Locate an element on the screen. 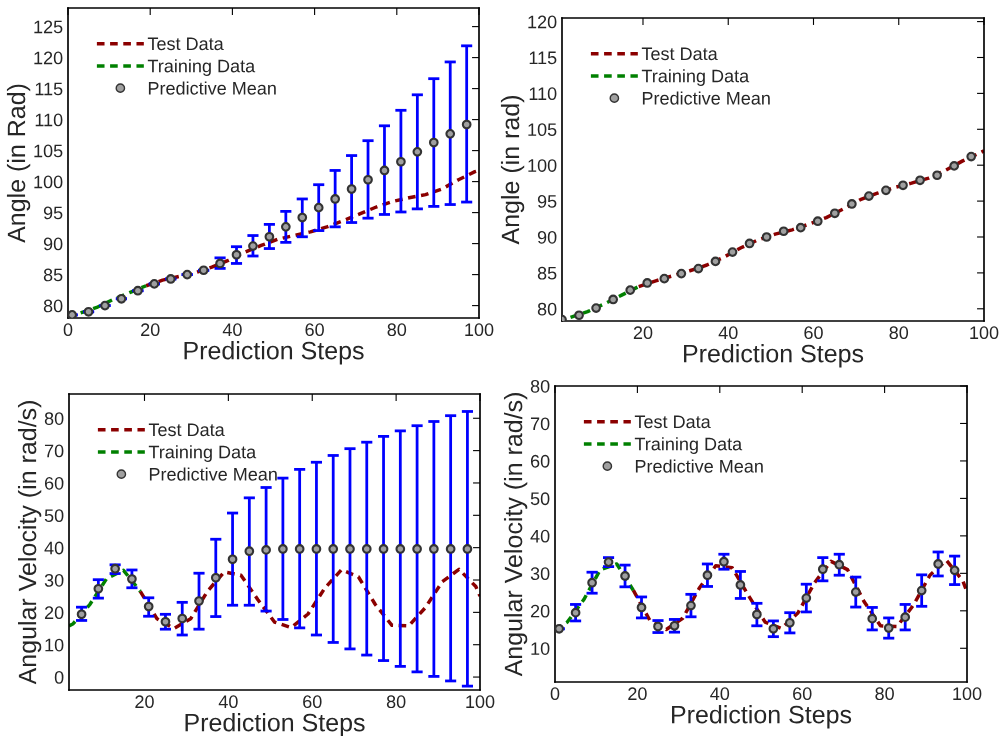  x-tick-label: 100 is located at coordinates (480, 702).